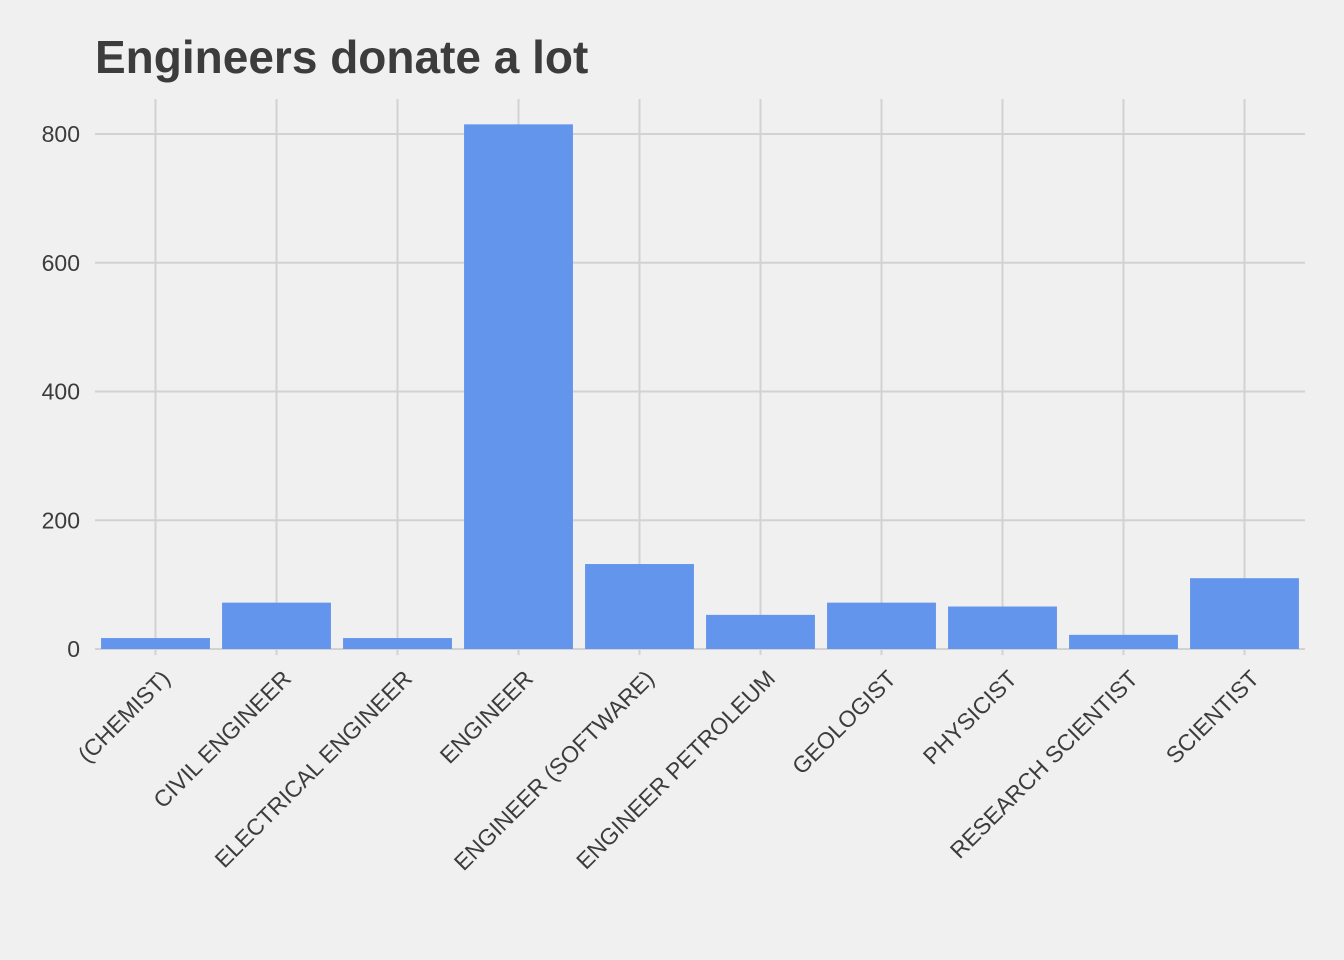 The image size is (1344, 960). I want to click on x-tick-label: SCIENTIST, so click(1212, 716).